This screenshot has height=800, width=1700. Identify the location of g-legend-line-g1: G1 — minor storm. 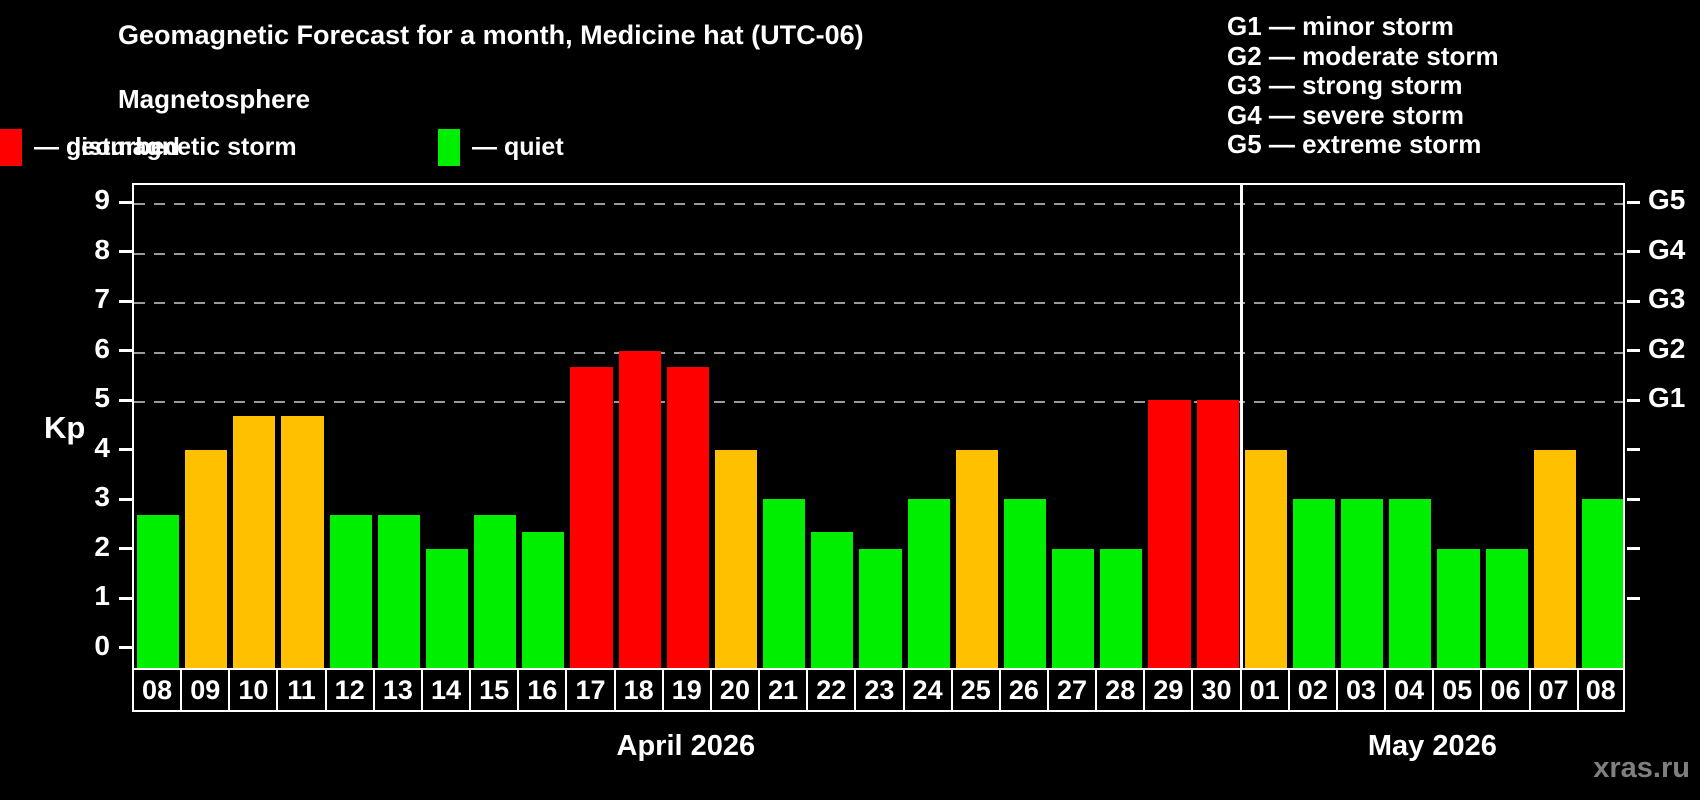
(1340, 26).